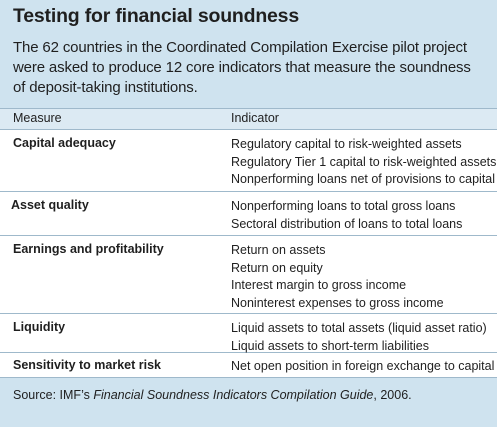 The height and width of the screenshot is (427, 497). I want to click on measure-label: Earnings and profitability, so click(88, 249).